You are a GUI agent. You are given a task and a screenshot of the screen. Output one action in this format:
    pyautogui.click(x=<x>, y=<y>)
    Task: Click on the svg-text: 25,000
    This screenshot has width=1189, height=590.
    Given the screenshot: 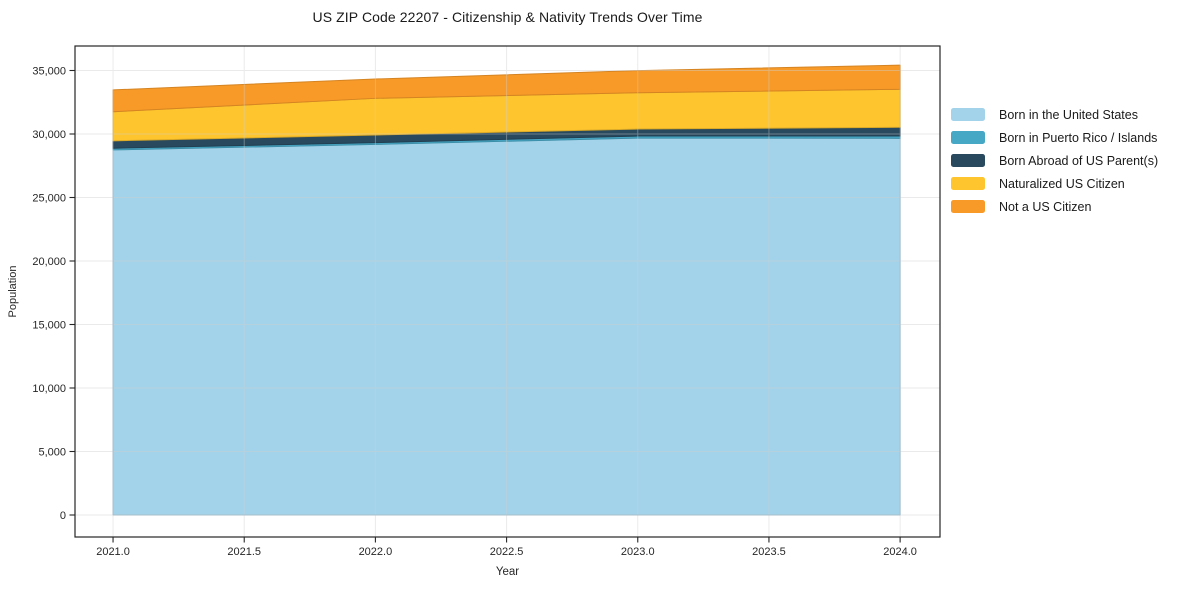 What is the action you would take?
    pyautogui.click(x=49, y=198)
    